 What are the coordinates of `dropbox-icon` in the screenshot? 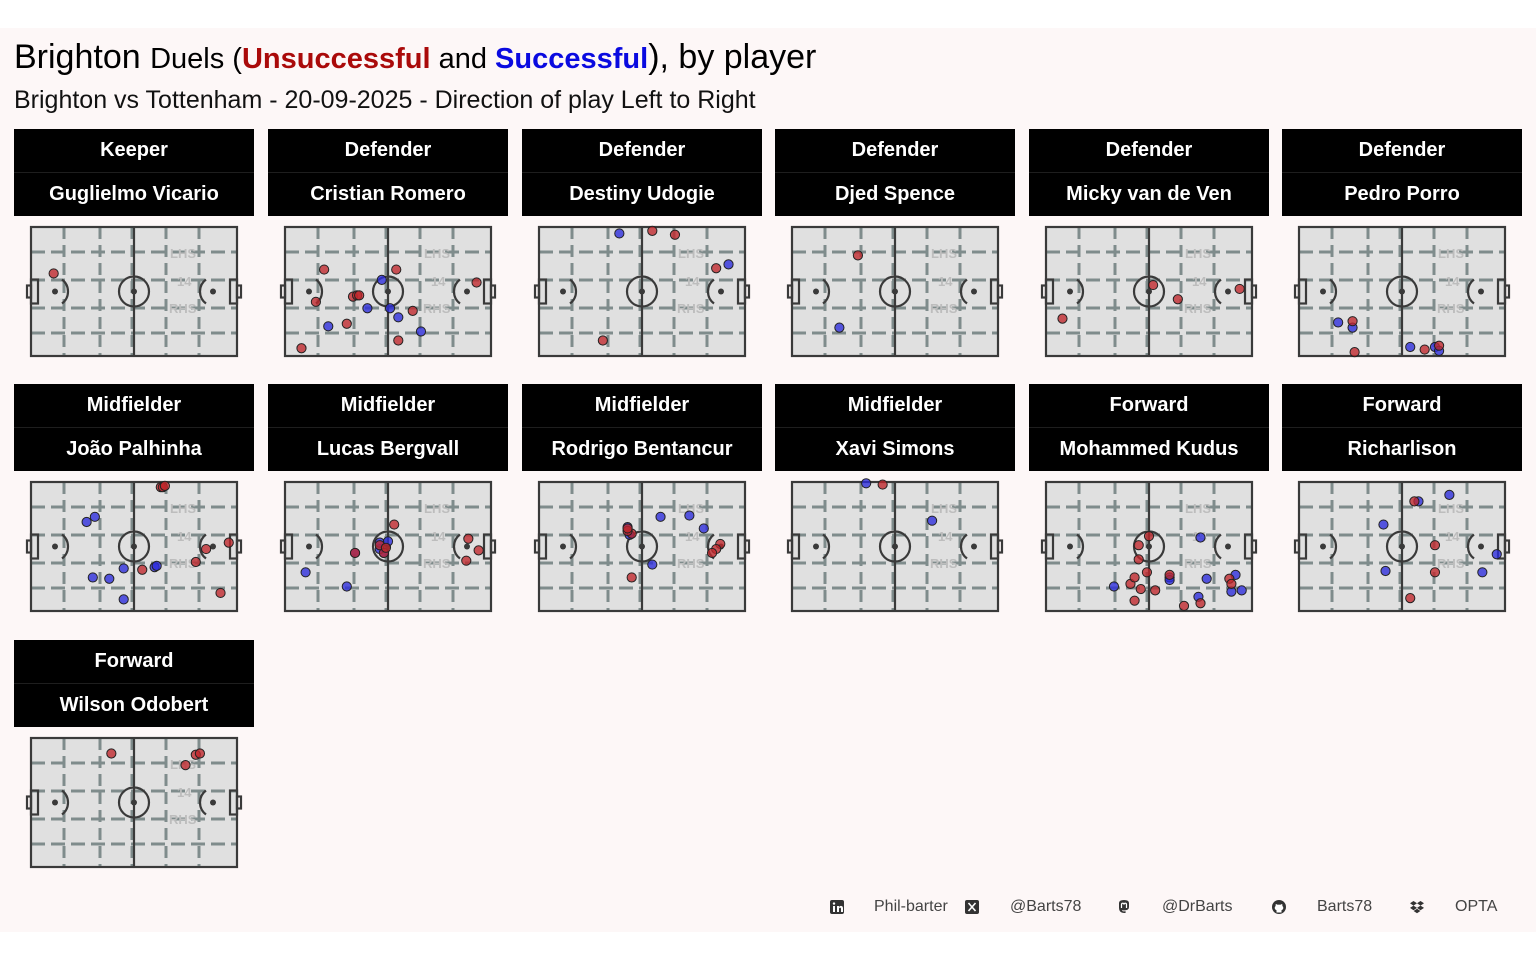 It's located at (1417, 907).